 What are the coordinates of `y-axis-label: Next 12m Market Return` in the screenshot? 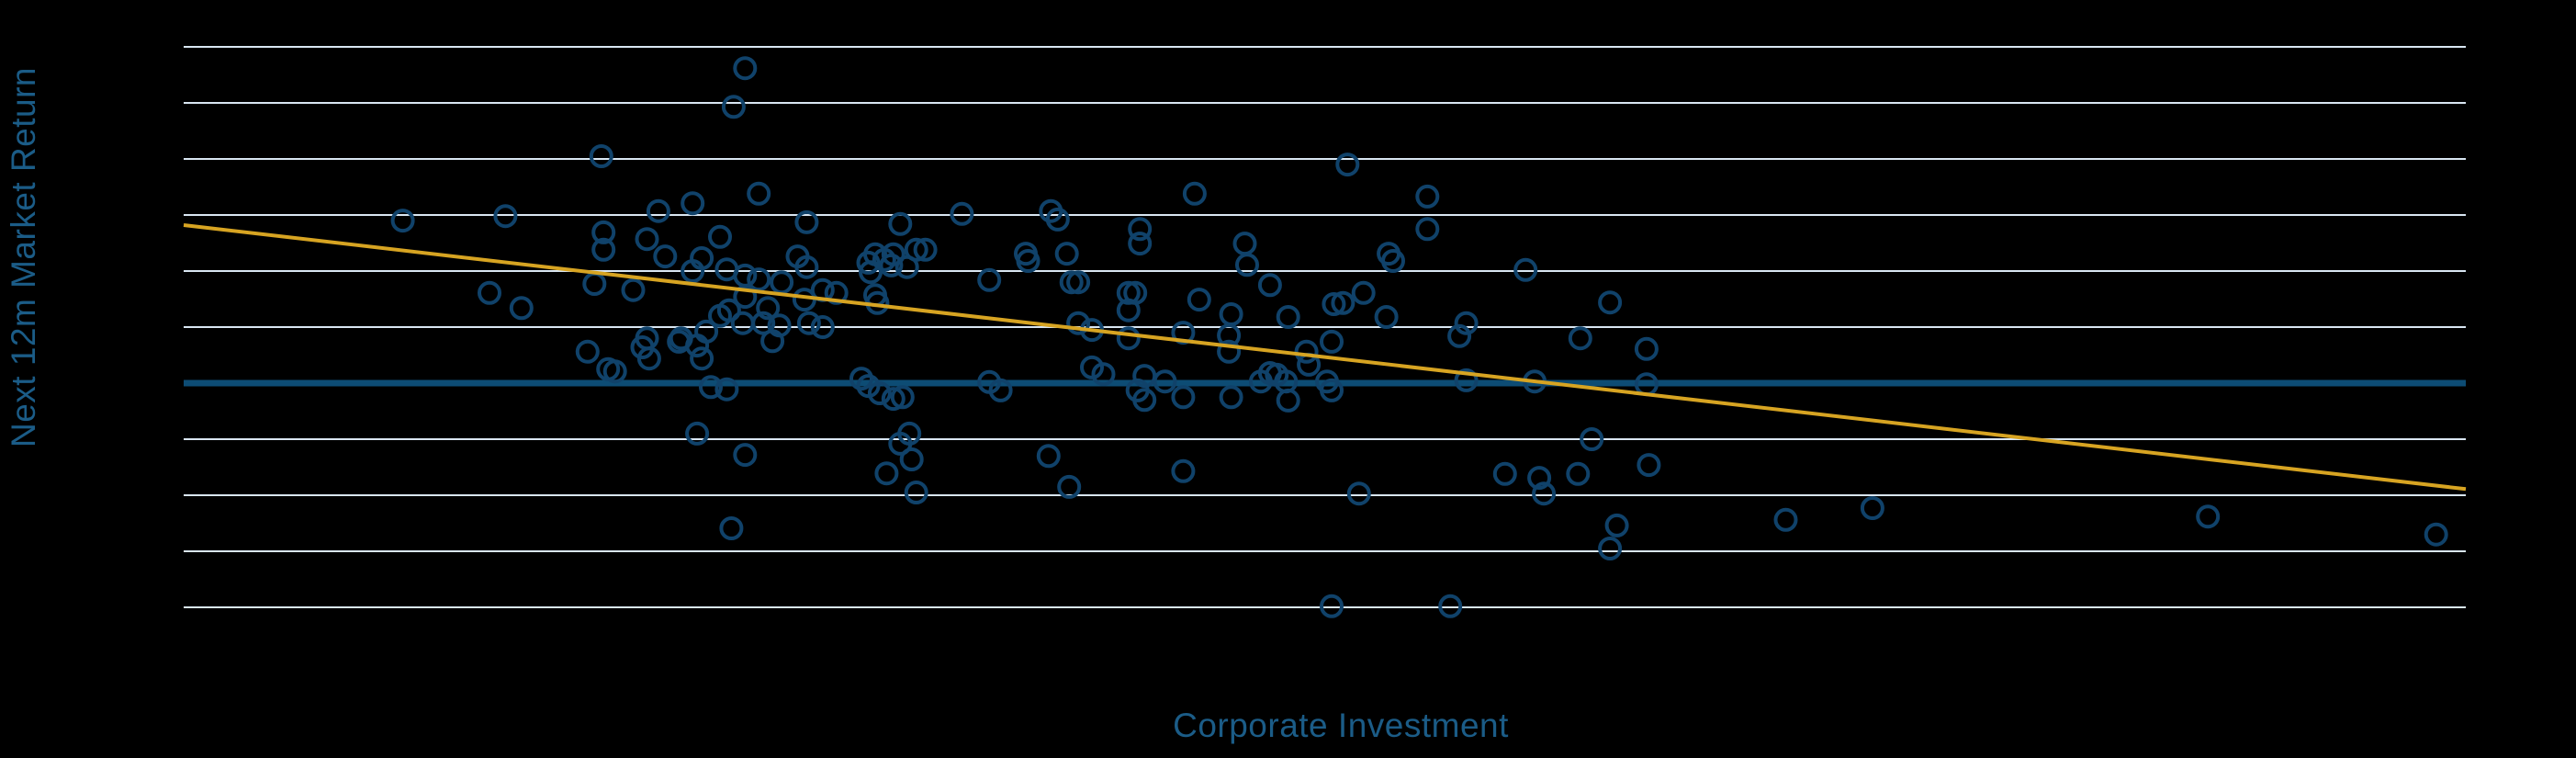 It's located at (23, 257).